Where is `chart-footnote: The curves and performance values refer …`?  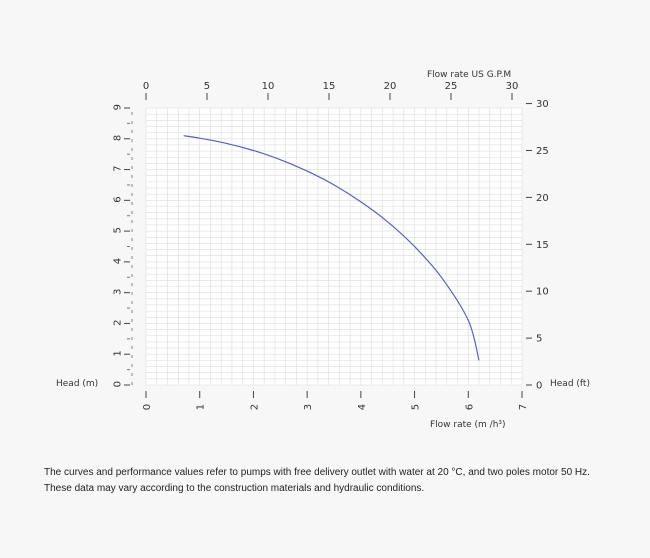 chart-footnote: The curves and performance values refer … is located at coordinates (334, 481).